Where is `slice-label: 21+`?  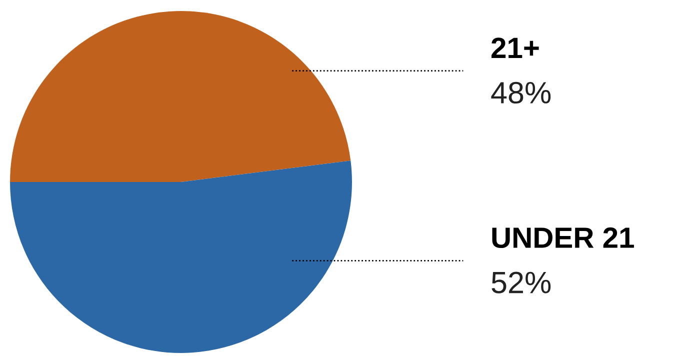 slice-label: 21+ is located at coordinates (515, 48).